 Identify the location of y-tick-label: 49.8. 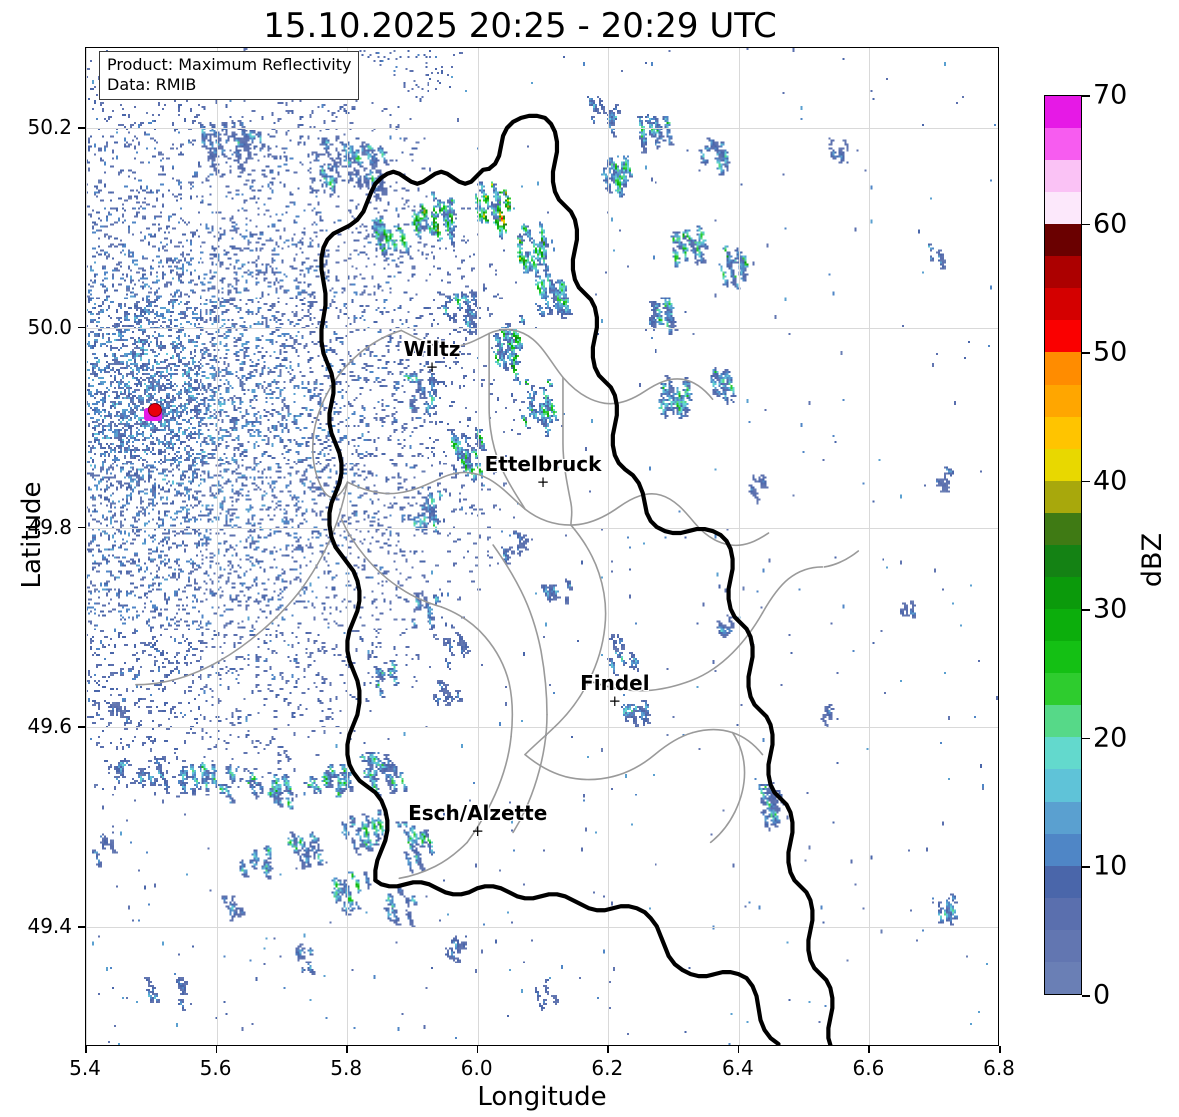
(49, 526).